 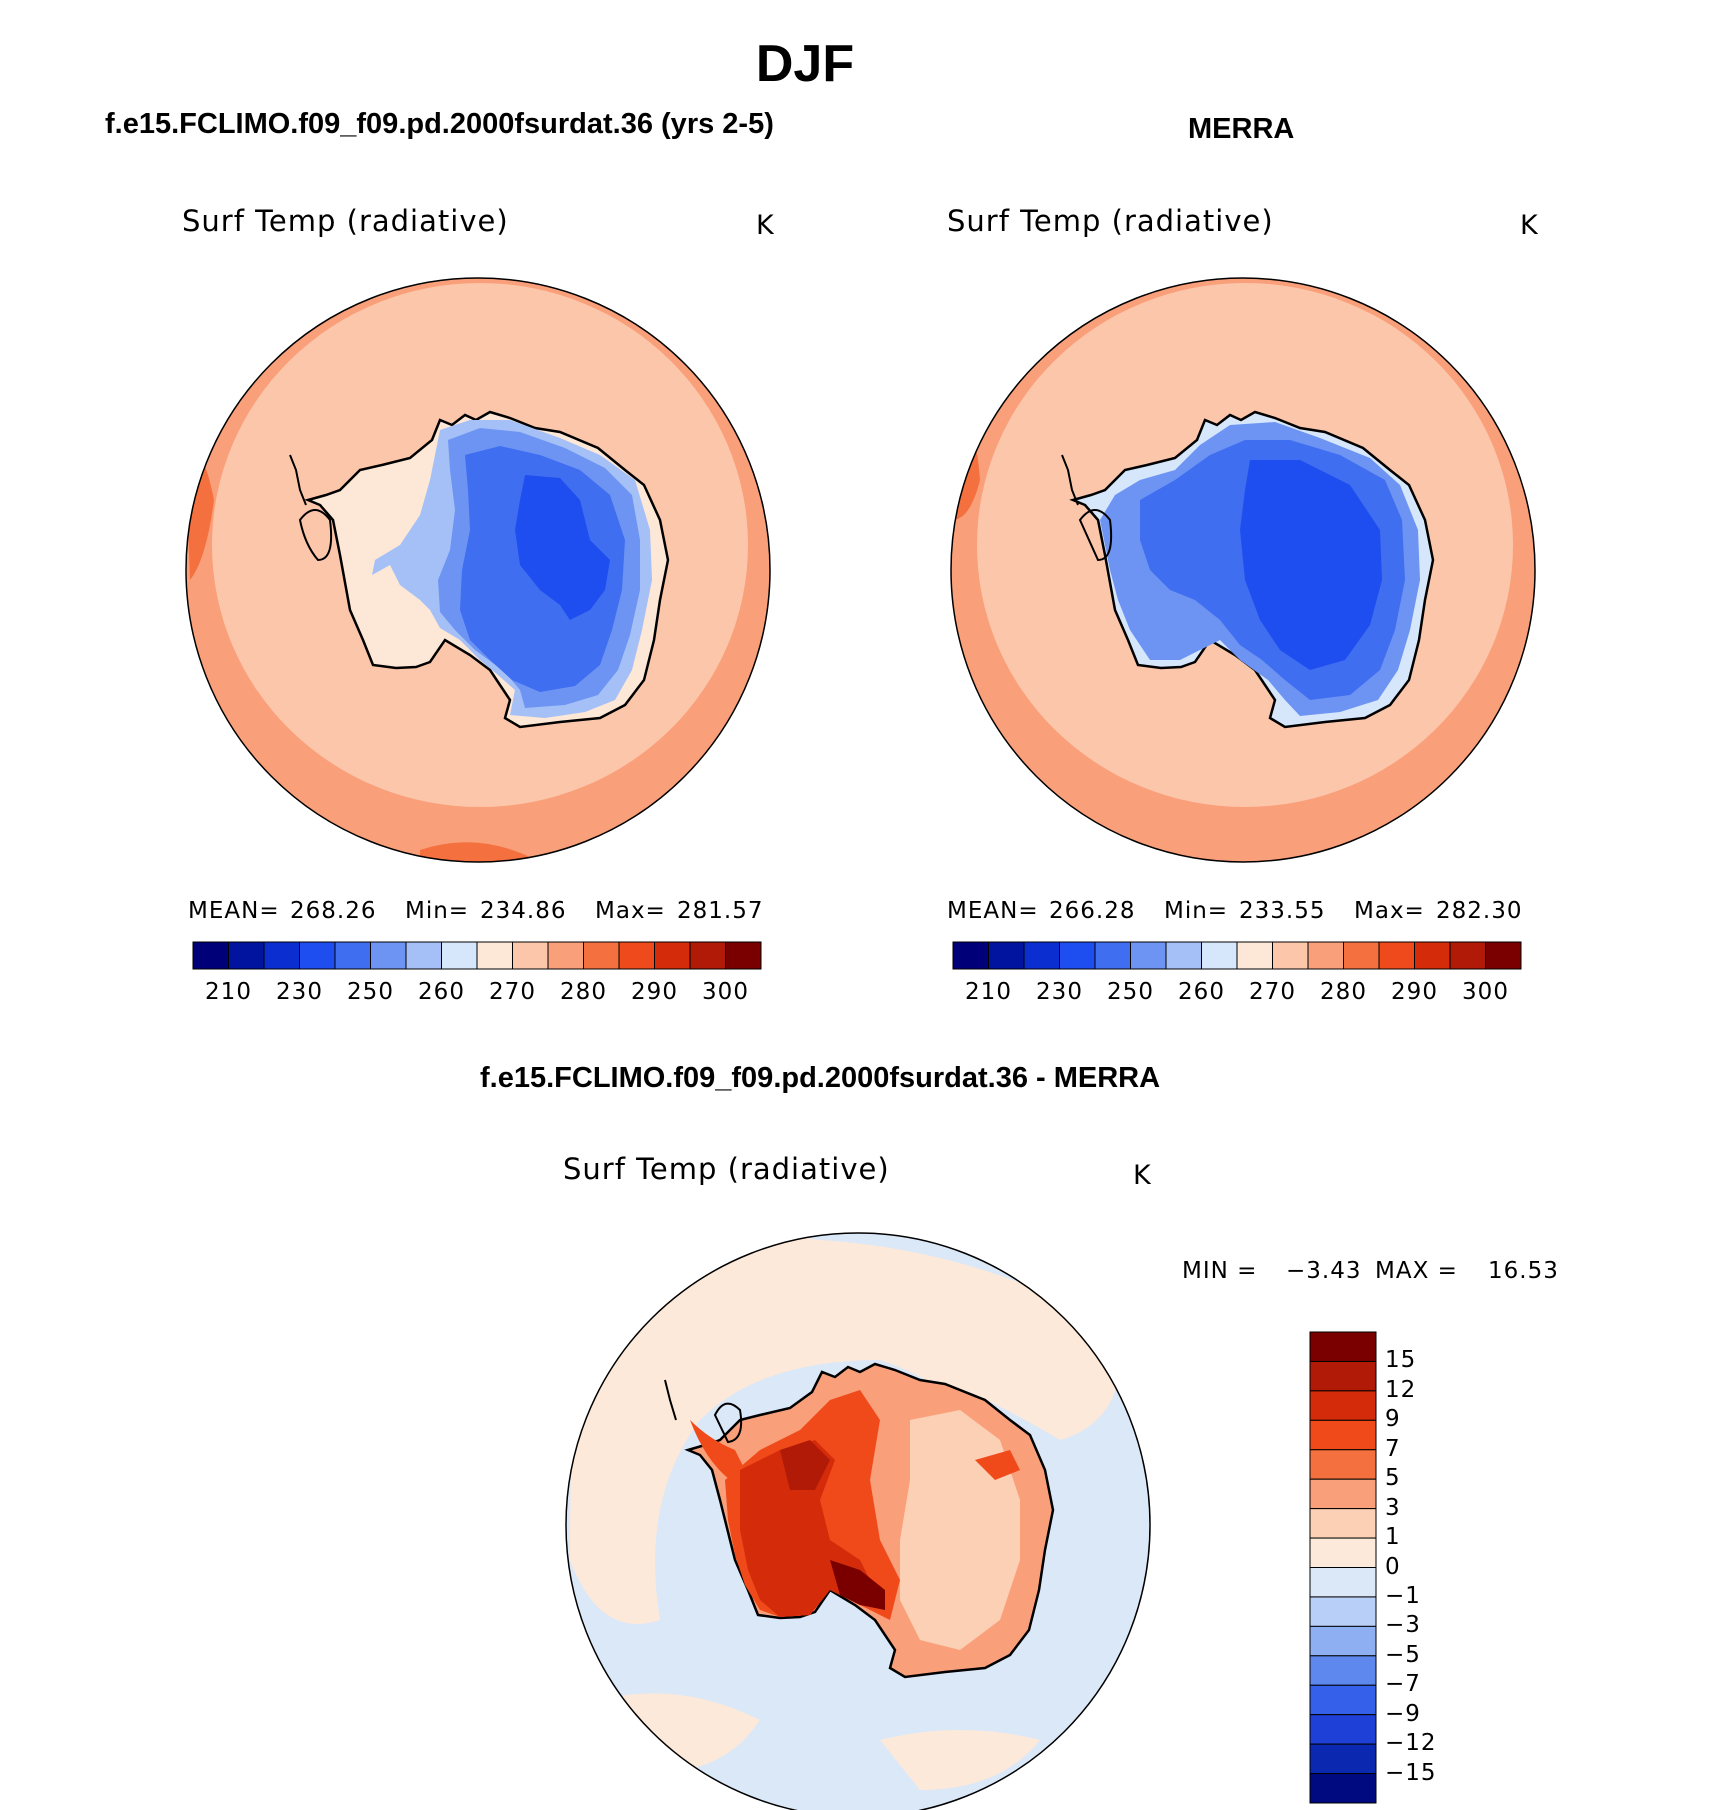 I want to click on difference-colorbar-tick-label: −12, so click(x=1411, y=1743).